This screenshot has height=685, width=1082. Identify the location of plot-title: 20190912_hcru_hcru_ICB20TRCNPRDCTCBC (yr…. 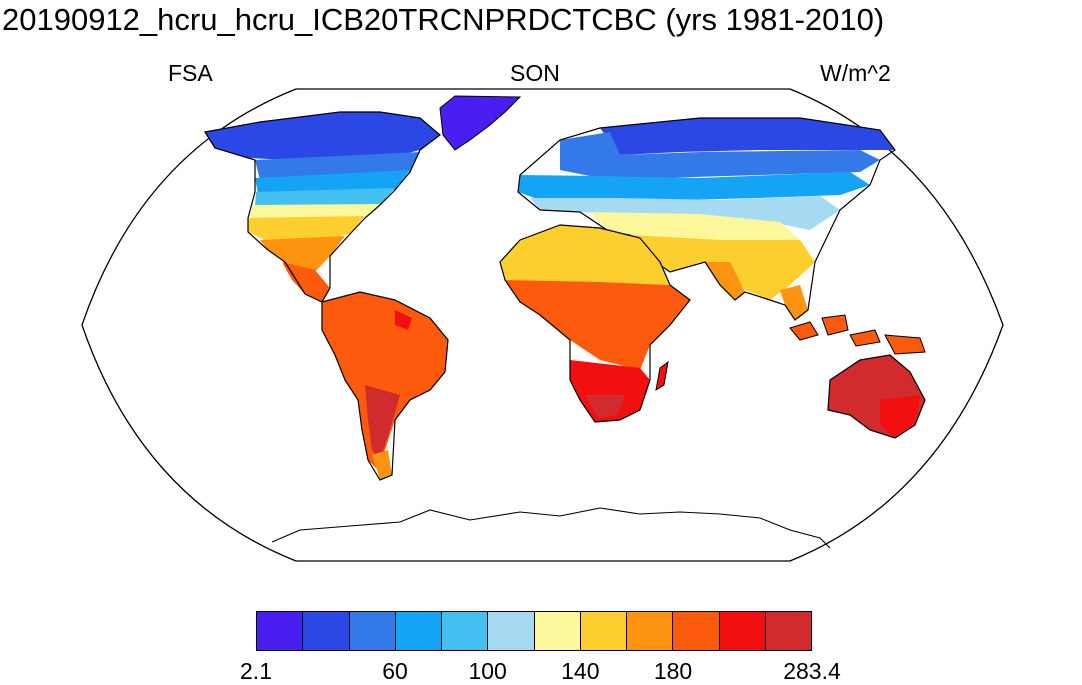
(443, 19).